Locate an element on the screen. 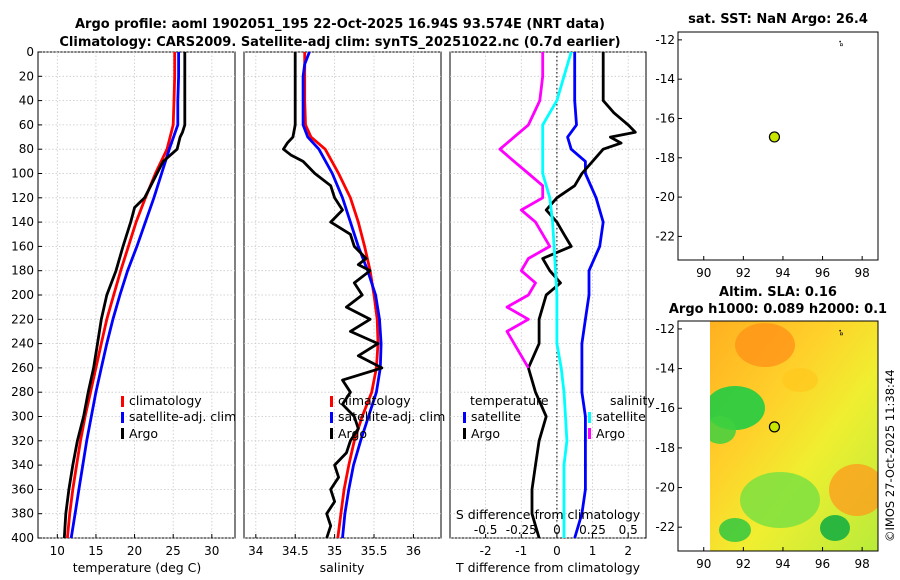 The height and width of the screenshot is (580, 900). legend-s-argo-swatch is located at coordinates (589, 433).